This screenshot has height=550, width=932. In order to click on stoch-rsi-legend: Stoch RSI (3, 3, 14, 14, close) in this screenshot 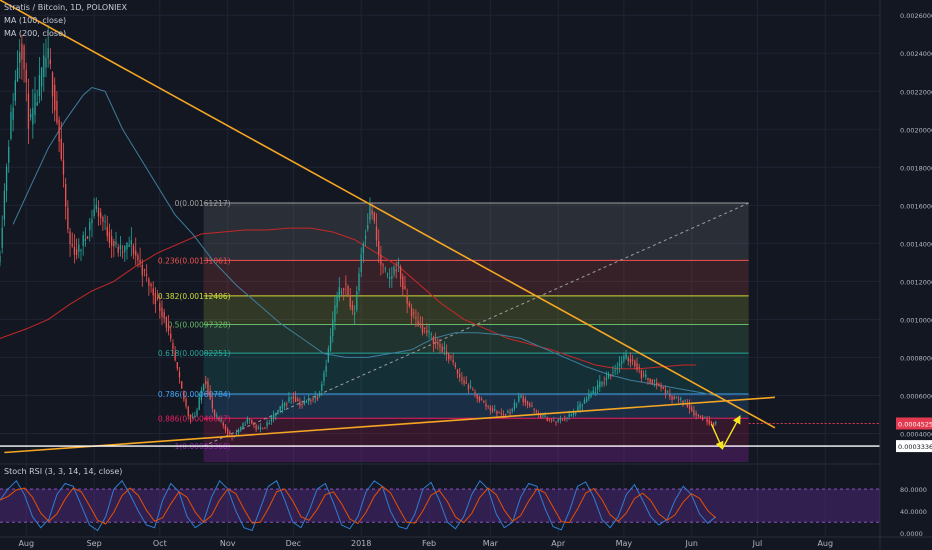, I will do `click(63, 471)`.